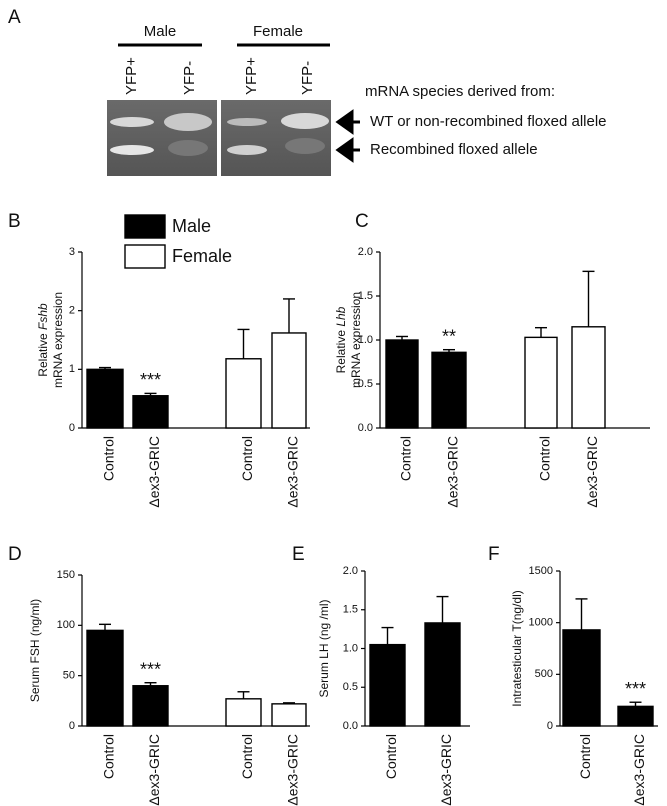 This screenshot has height=806, width=667. What do you see at coordinates (14, 221) in the screenshot?
I see `panel-label: B` at bounding box center [14, 221].